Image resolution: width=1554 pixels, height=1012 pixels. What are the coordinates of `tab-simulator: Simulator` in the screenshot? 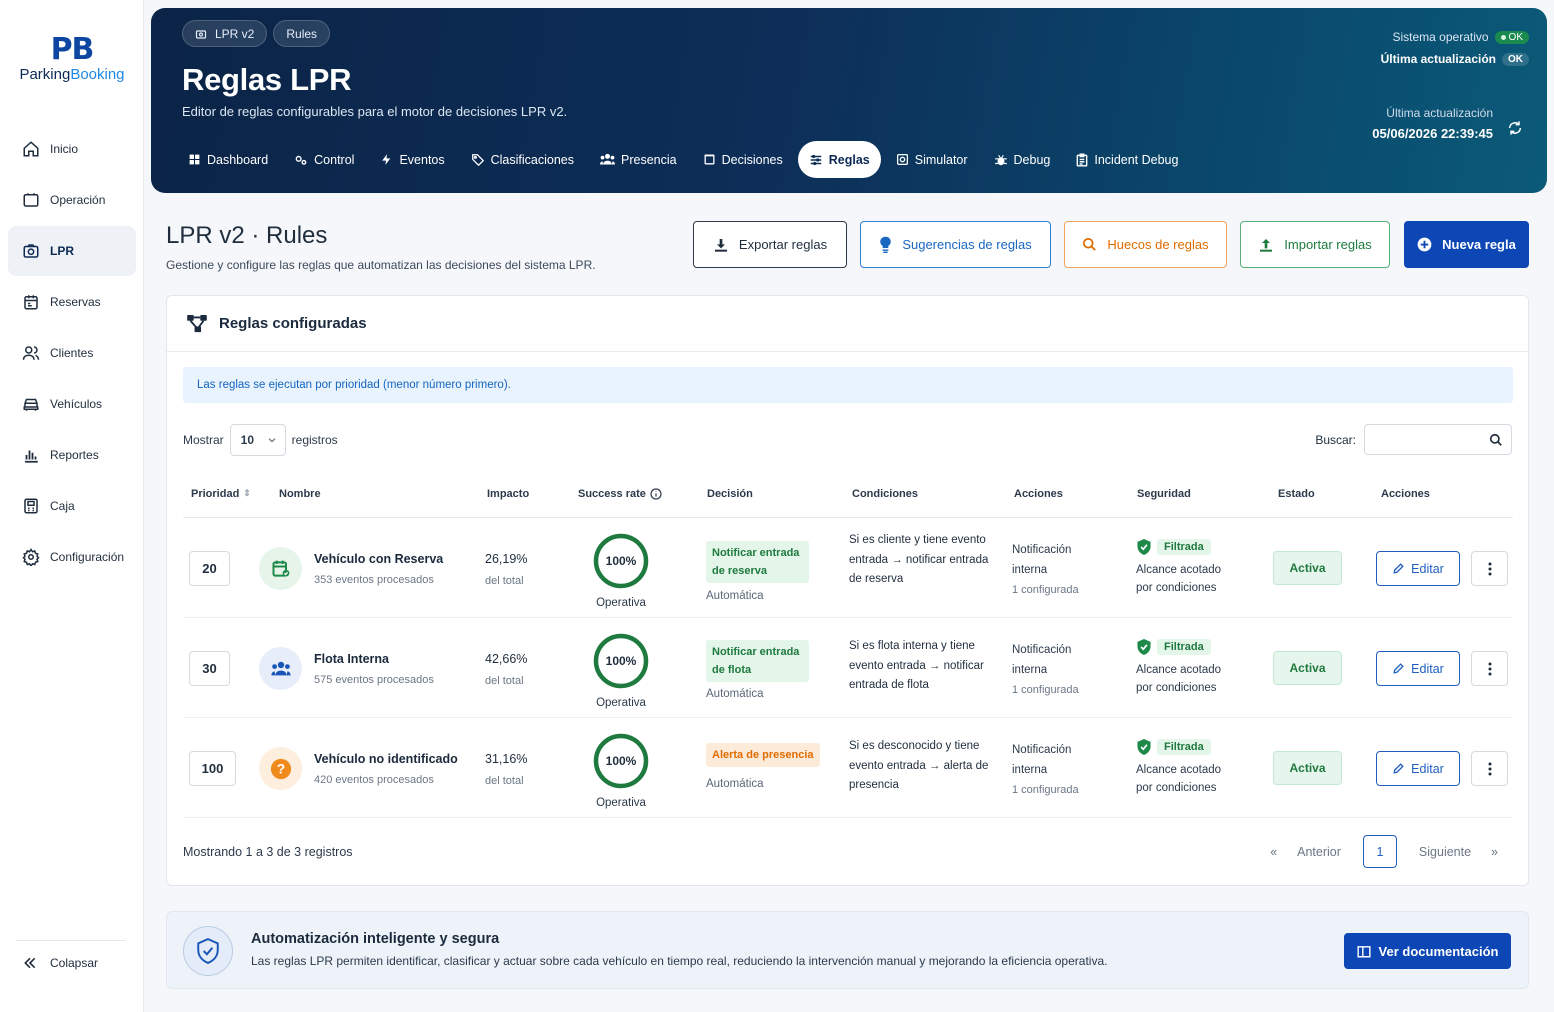 It's located at (932, 159).